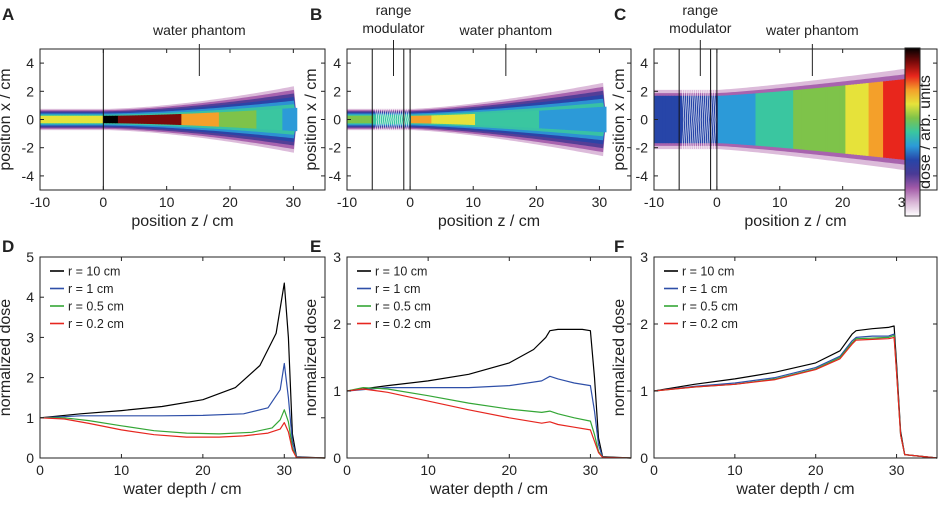  What do you see at coordinates (30, 378) in the screenshot?
I see `y-tick-label: 2` at bounding box center [30, 378].